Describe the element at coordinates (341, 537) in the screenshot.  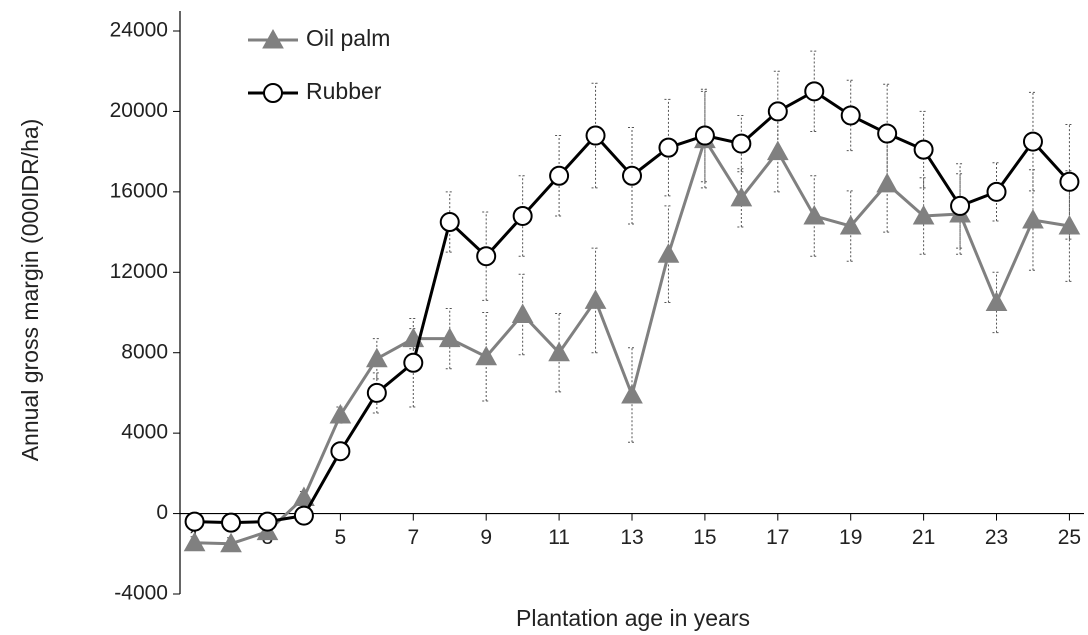
I see `x-tick-label: 5` at that location.